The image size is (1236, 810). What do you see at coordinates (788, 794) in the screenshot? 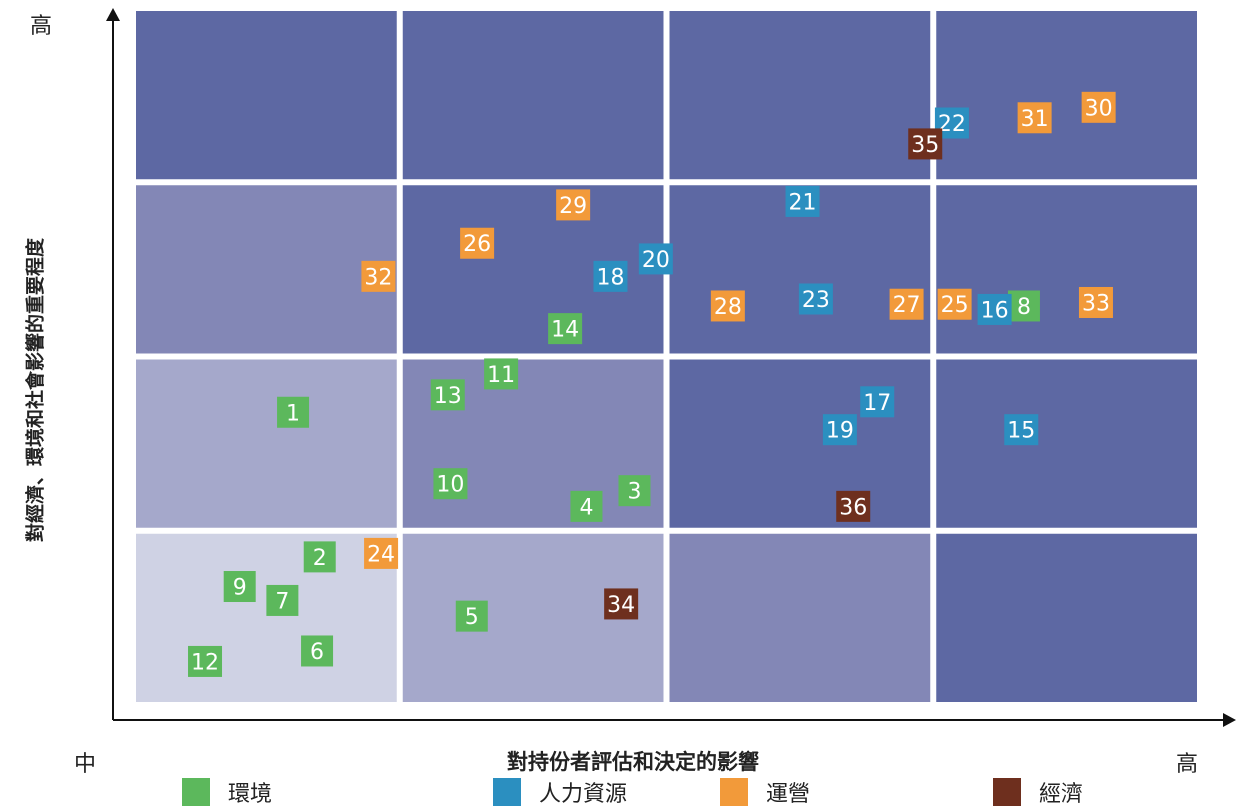
I see `legend-label-operations: 運營` at bounding box center [788, 794].